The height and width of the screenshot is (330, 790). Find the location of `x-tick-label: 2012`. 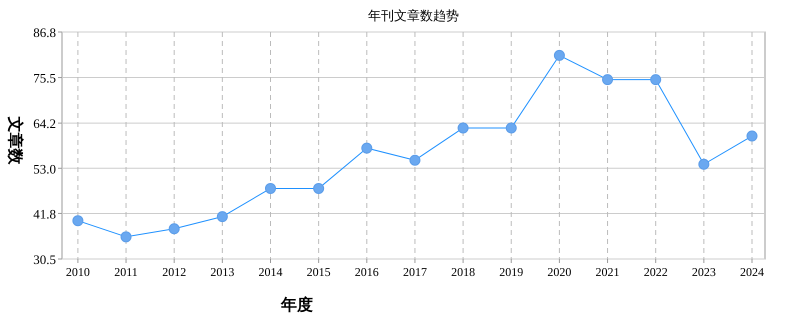

x-tick-label: 2012 is located at coordinates (174, 272).